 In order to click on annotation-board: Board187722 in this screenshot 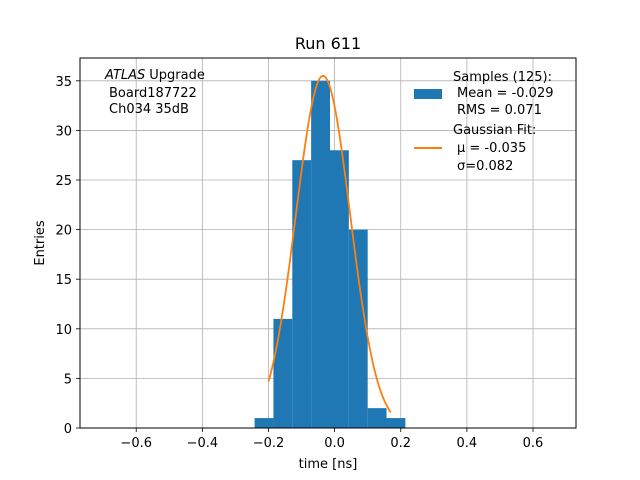, I will do `click(153, 93)`.